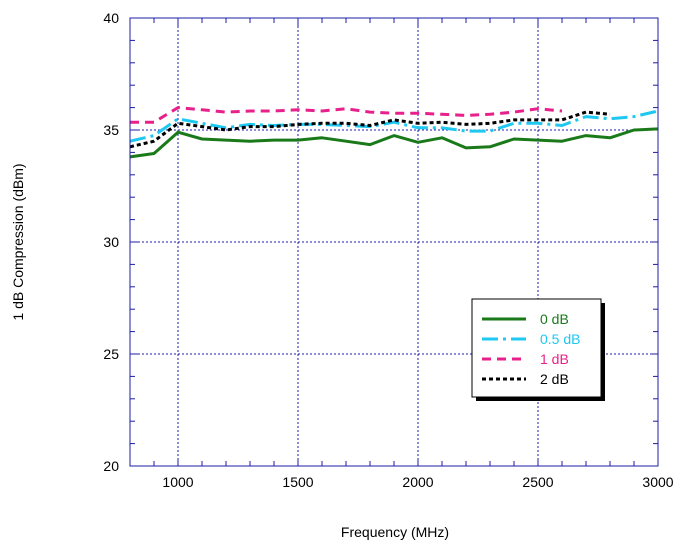  What do you see at coordinates (297, 482) in the screenshot?
I see `x-tick-label: 1500` at bounding box center [297, 482].